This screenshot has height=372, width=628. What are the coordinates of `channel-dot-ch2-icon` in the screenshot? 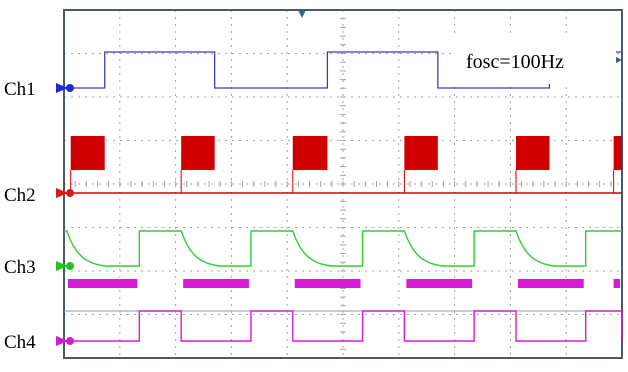 It's located at (70, 193).